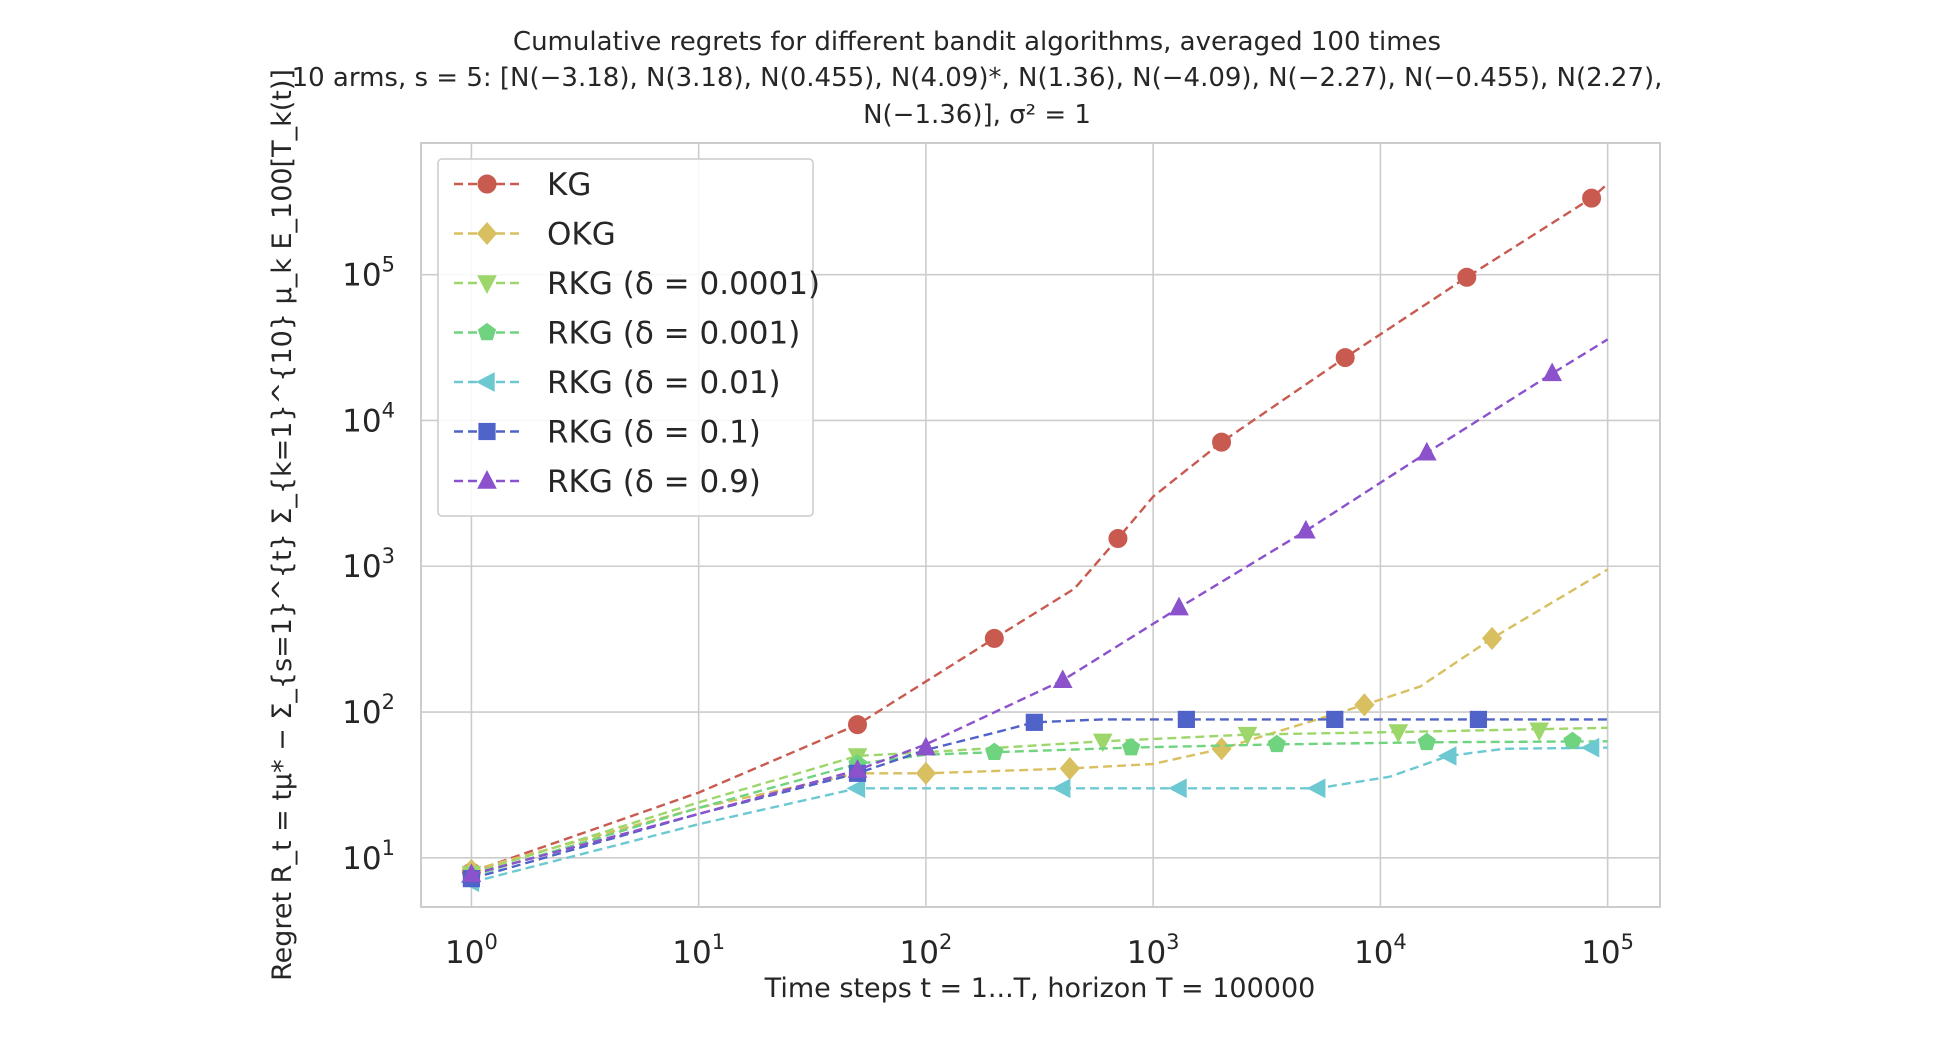 The image size is (1954, 1056). Describe the element at coordinates (925, 950) in the screenshot. I see `x-tick-label: 10²` at that location.